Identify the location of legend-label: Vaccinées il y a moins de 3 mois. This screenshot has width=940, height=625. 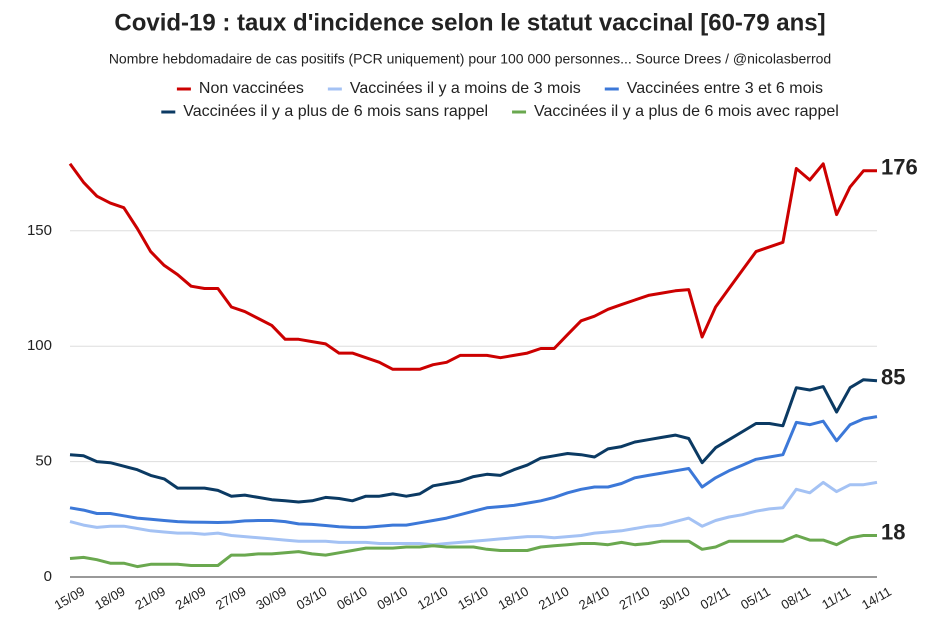
(465, 88).